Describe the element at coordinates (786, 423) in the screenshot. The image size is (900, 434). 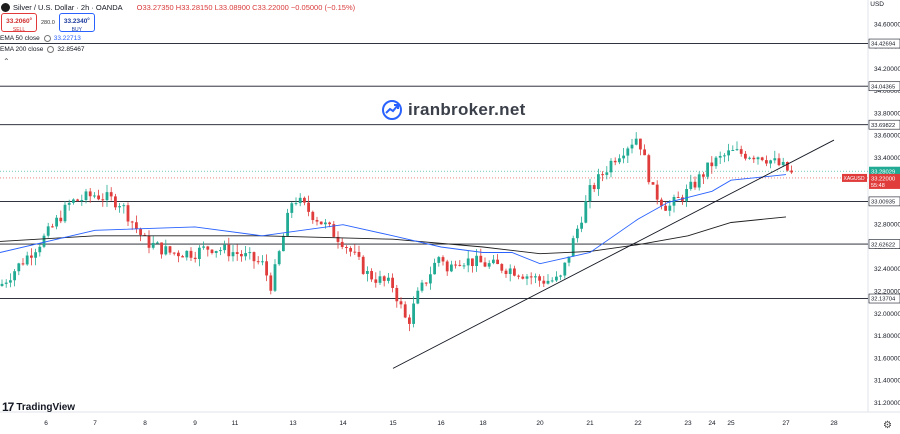
I see `x-tick-label: 27` at that location.